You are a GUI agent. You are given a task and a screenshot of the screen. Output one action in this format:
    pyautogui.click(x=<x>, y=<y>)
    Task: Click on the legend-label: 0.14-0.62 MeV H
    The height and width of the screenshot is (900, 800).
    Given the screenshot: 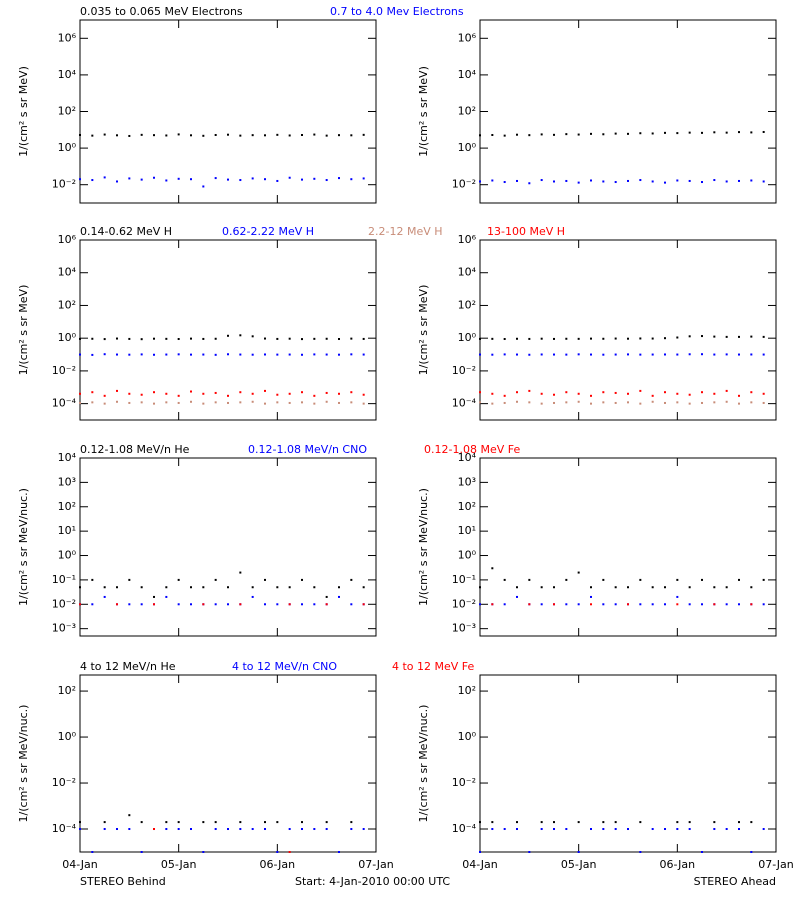 What is the action you would take?
    pyautogui.click(x=126, y=231)
    